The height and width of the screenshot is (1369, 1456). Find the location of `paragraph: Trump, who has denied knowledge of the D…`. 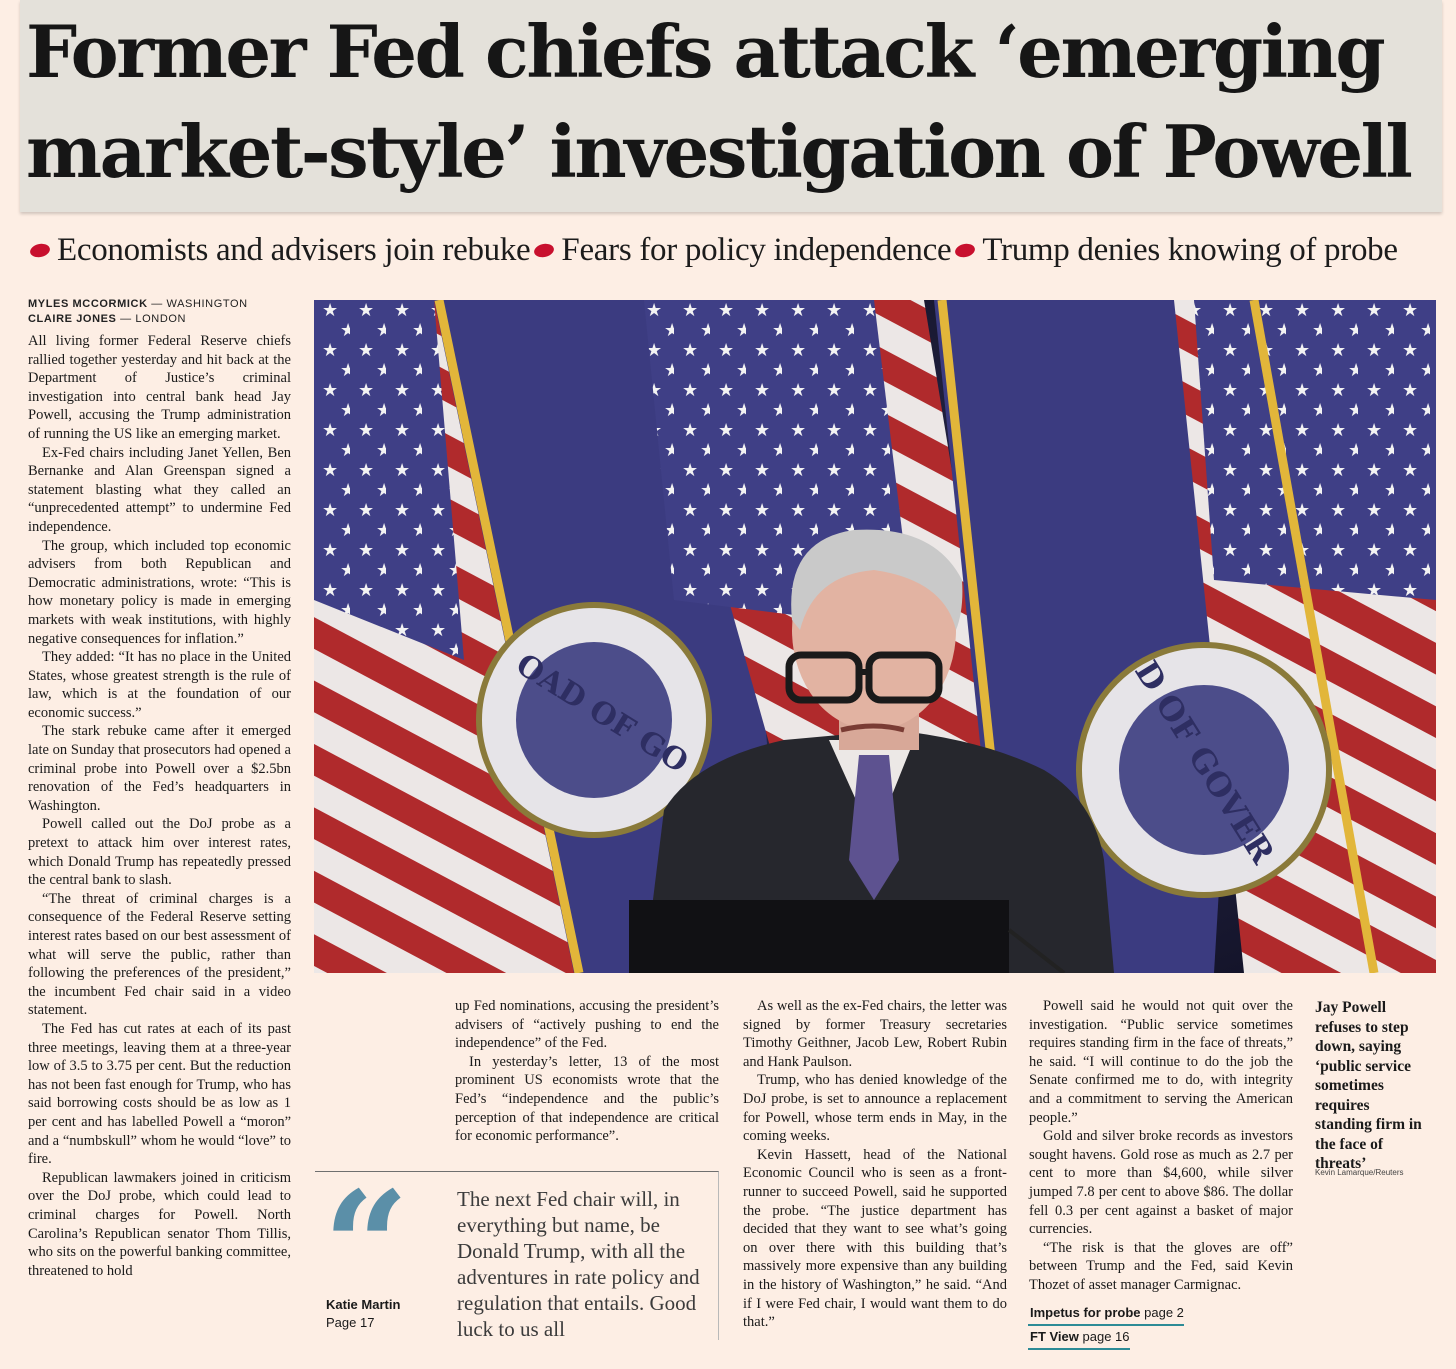

paragraph: Trump, who has denied knowledge of the D… is located at coordinates (875, 1108).